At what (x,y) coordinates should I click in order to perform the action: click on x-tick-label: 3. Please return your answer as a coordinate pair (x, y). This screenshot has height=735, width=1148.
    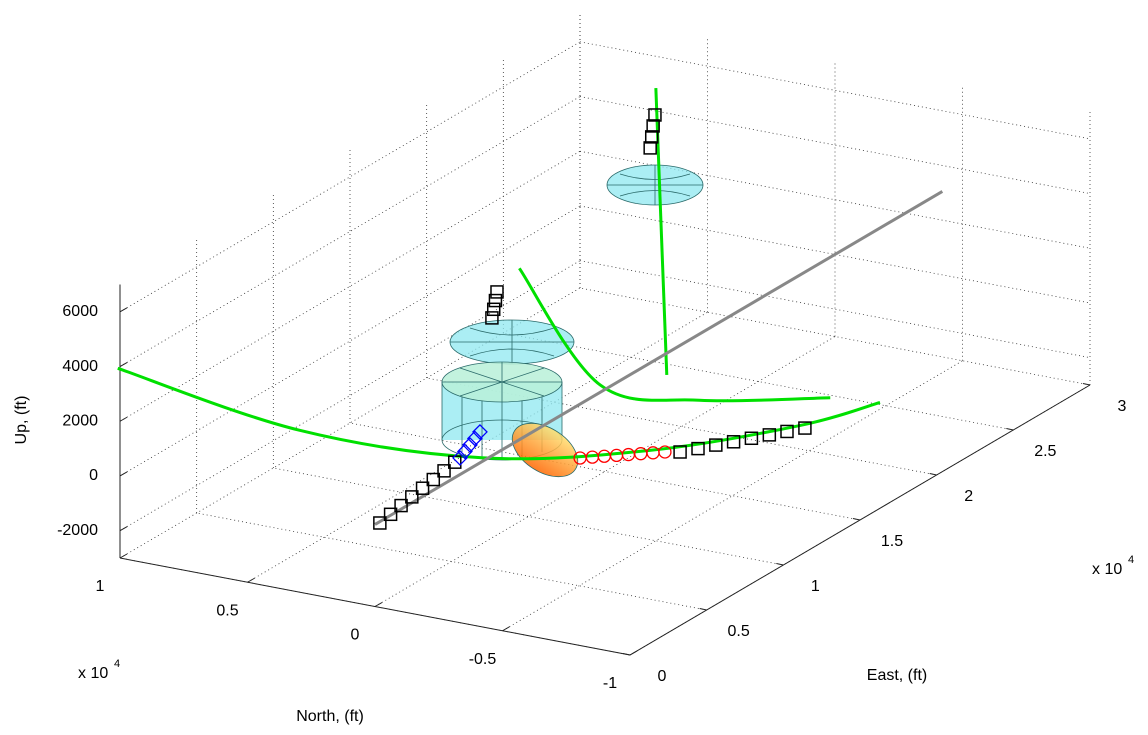
    Looking at the image, I should click on (1122, 406).